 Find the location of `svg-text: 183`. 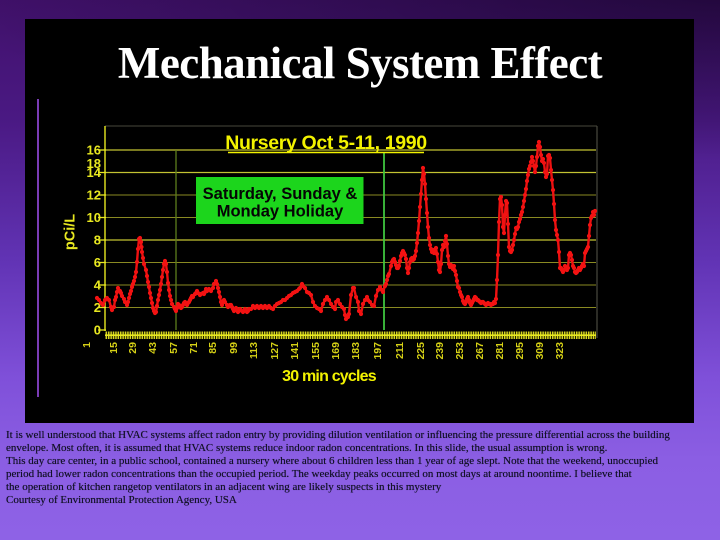

svg-text: 183 is located at coordinates (356, 351).